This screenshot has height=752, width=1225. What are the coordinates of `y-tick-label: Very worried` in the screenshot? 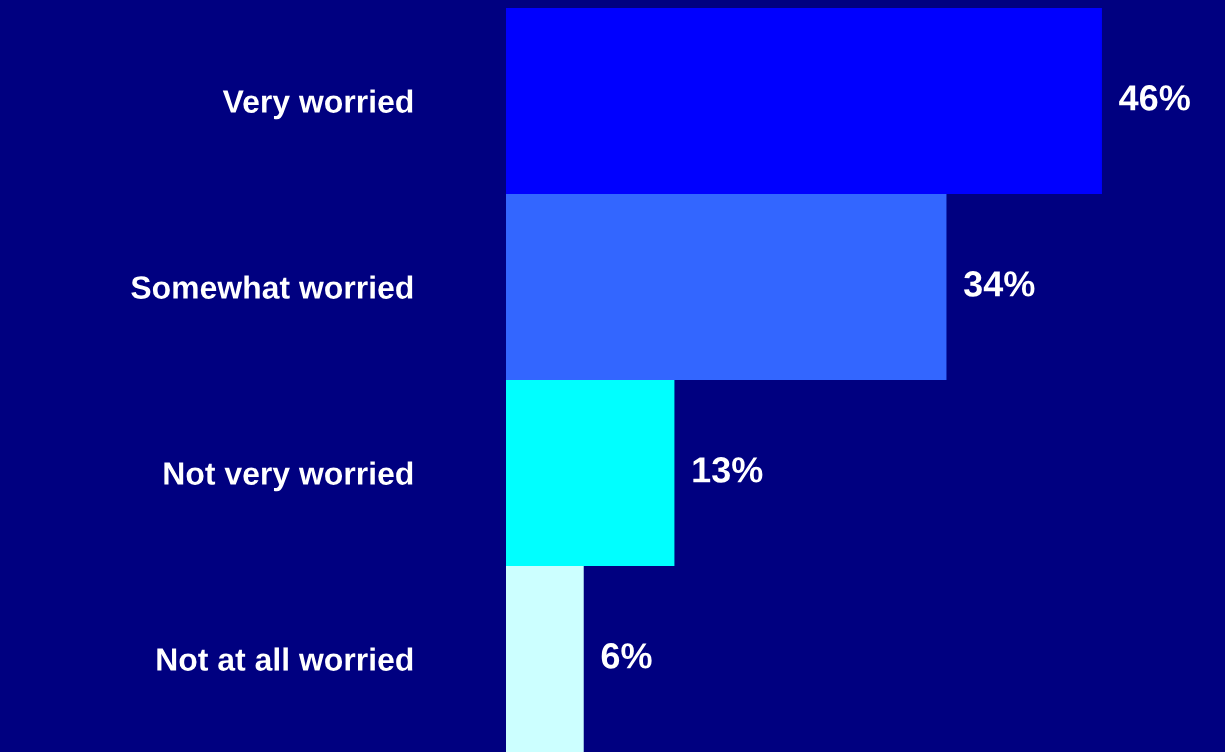 It's located at (317, 104).